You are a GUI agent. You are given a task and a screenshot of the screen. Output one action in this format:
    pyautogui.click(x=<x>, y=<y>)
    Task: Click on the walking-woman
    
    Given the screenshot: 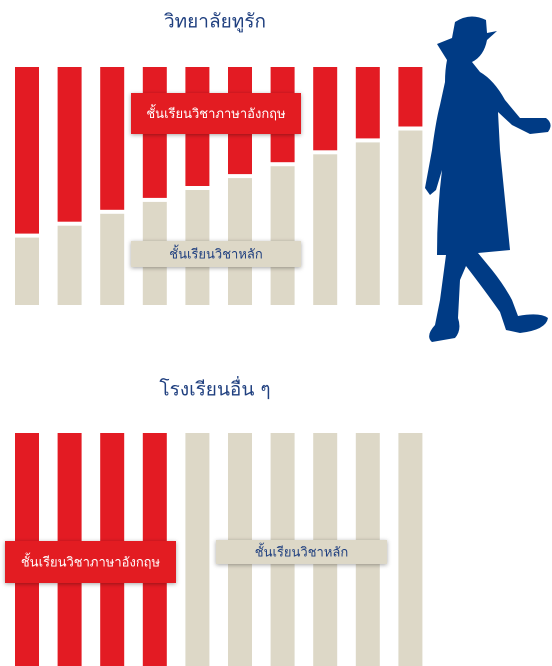 What is the action you would take?
    pyautogui.click(x=488, y=179)
    